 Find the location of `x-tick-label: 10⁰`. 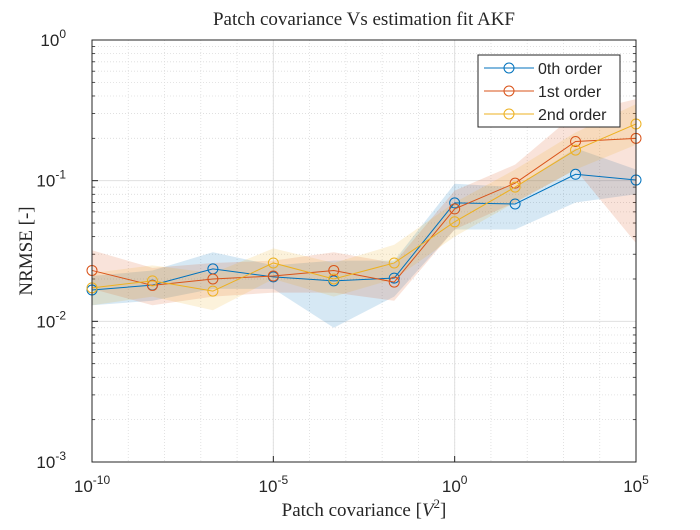

x-tick-label: 10⁰ is located at coordinates (455, 484).